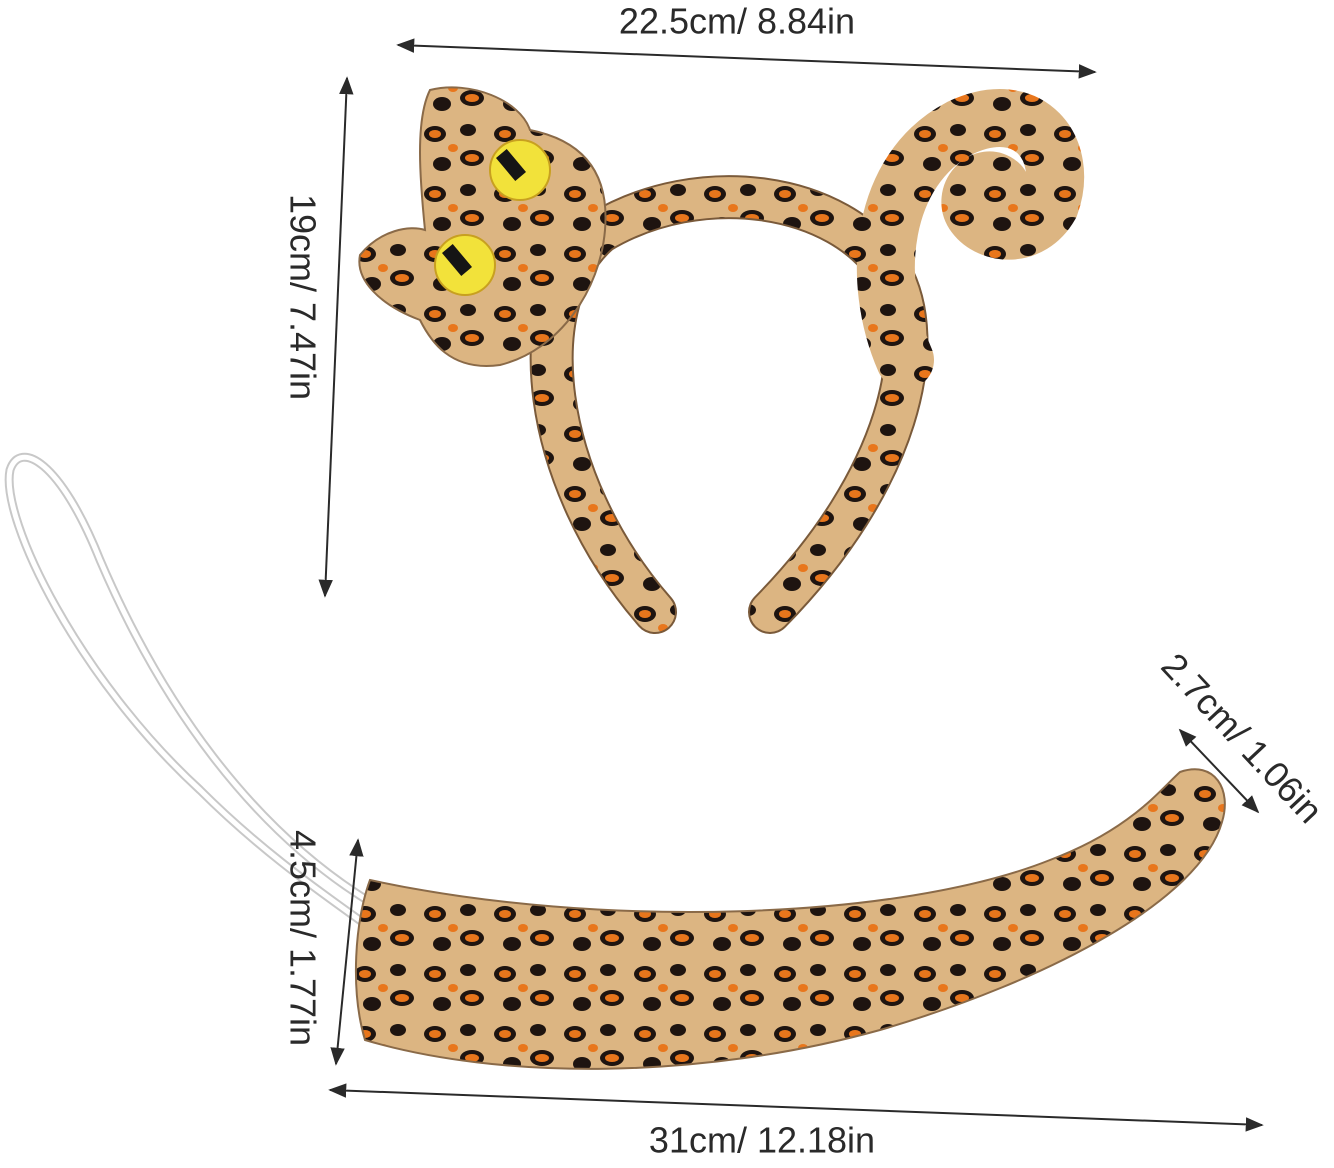 Image resolution: width=1334 pixels, height=1168 pixels. I want to click on dimension-label: 4.5cm/ 1.77in, so click(302, 938).